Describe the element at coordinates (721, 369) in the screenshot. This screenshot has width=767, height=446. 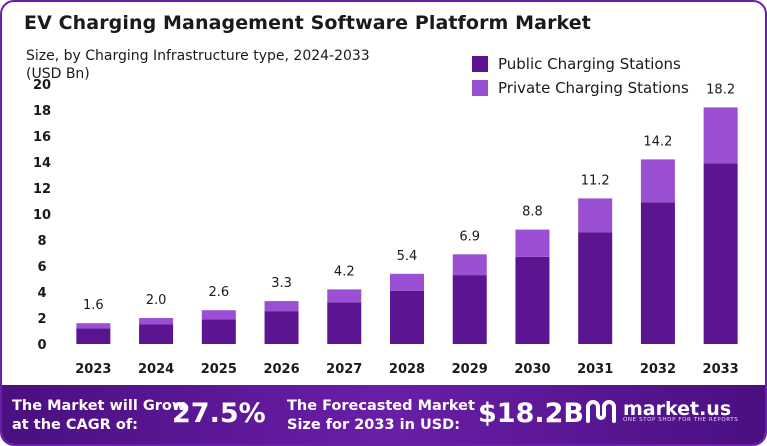
I see `x-tick-label-2033: 2033` at that location.